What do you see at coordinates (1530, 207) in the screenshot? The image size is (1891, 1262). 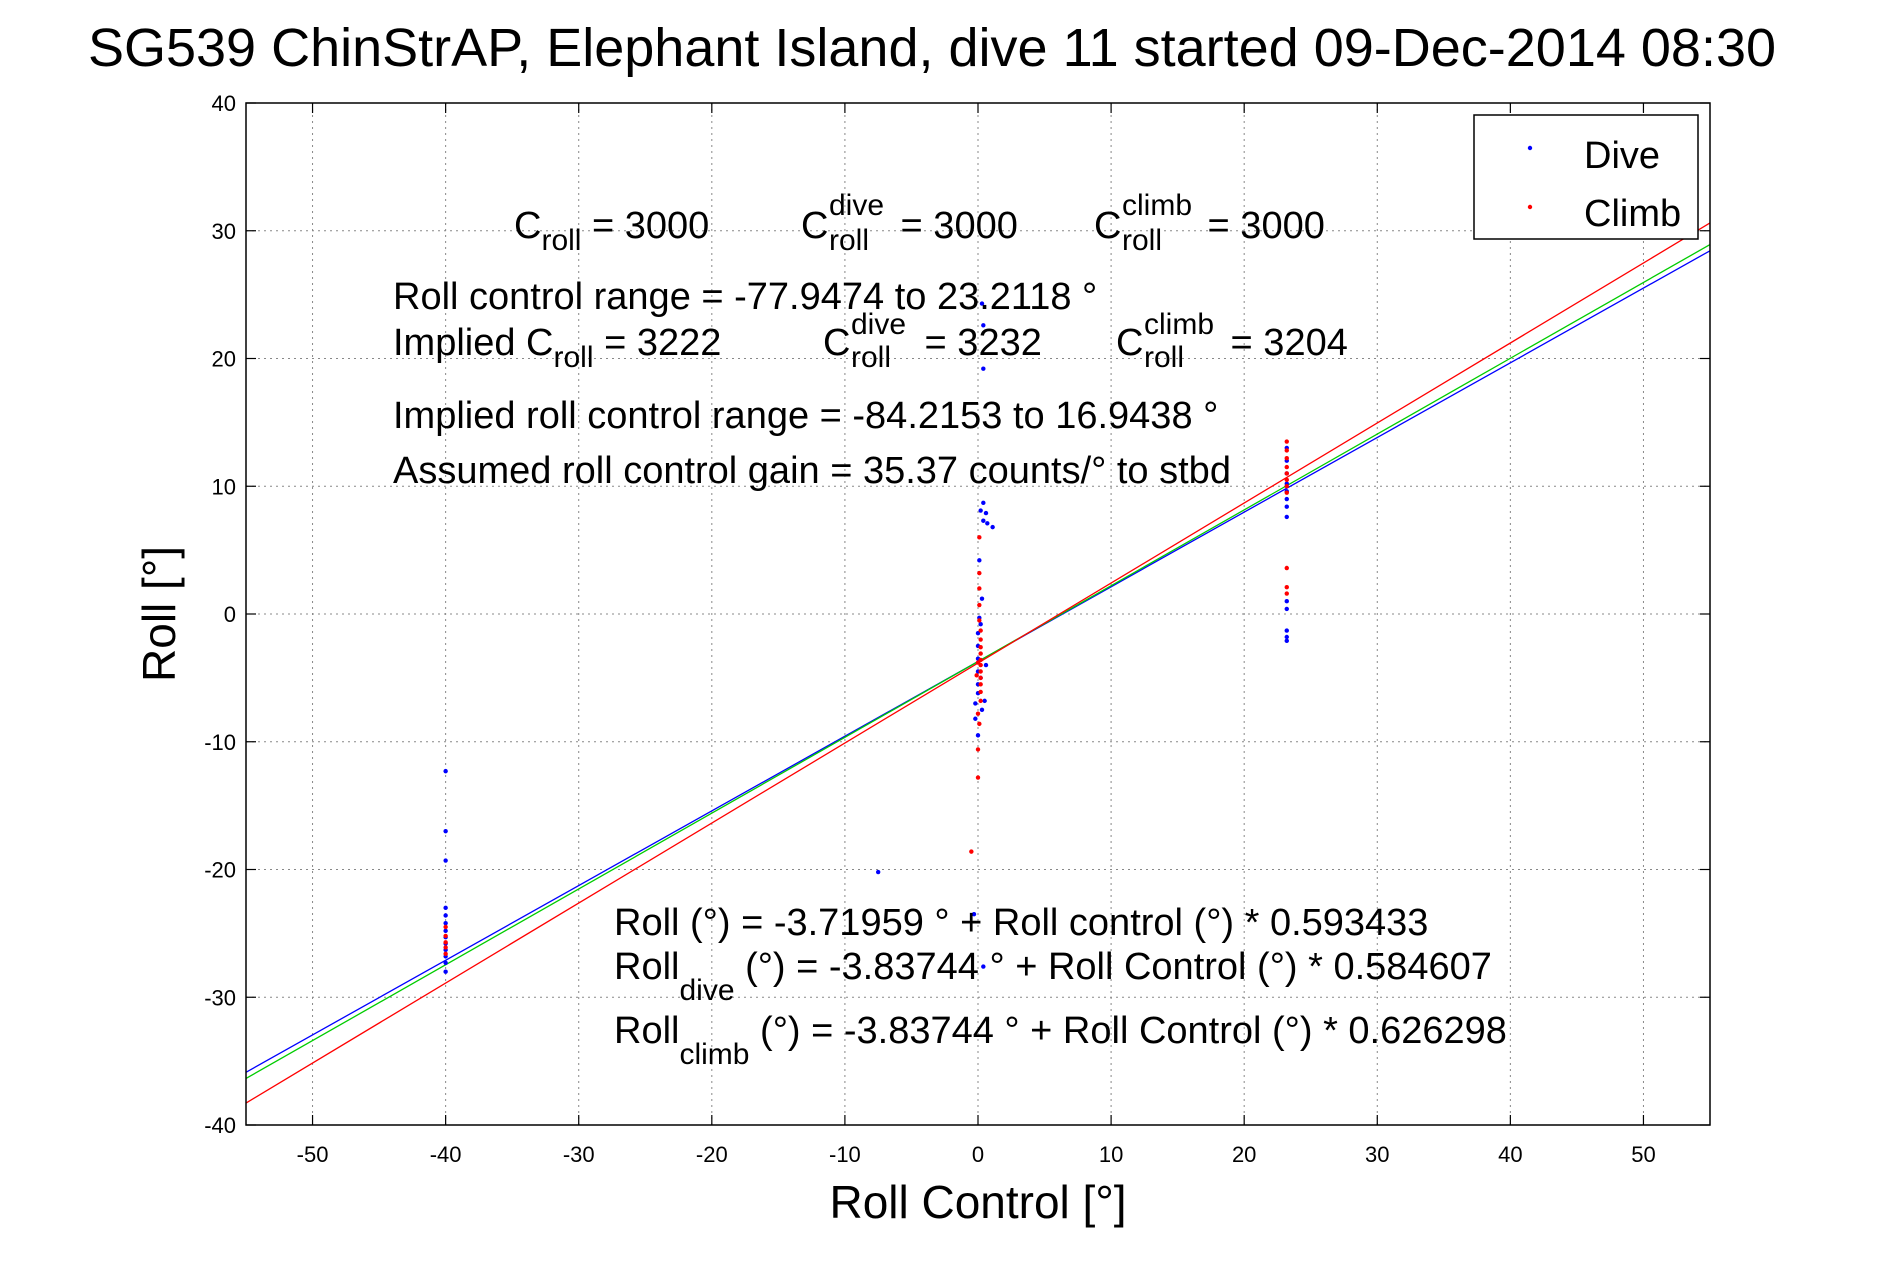 I see `legend-marker-climb` at bounding box center [1530, 207].